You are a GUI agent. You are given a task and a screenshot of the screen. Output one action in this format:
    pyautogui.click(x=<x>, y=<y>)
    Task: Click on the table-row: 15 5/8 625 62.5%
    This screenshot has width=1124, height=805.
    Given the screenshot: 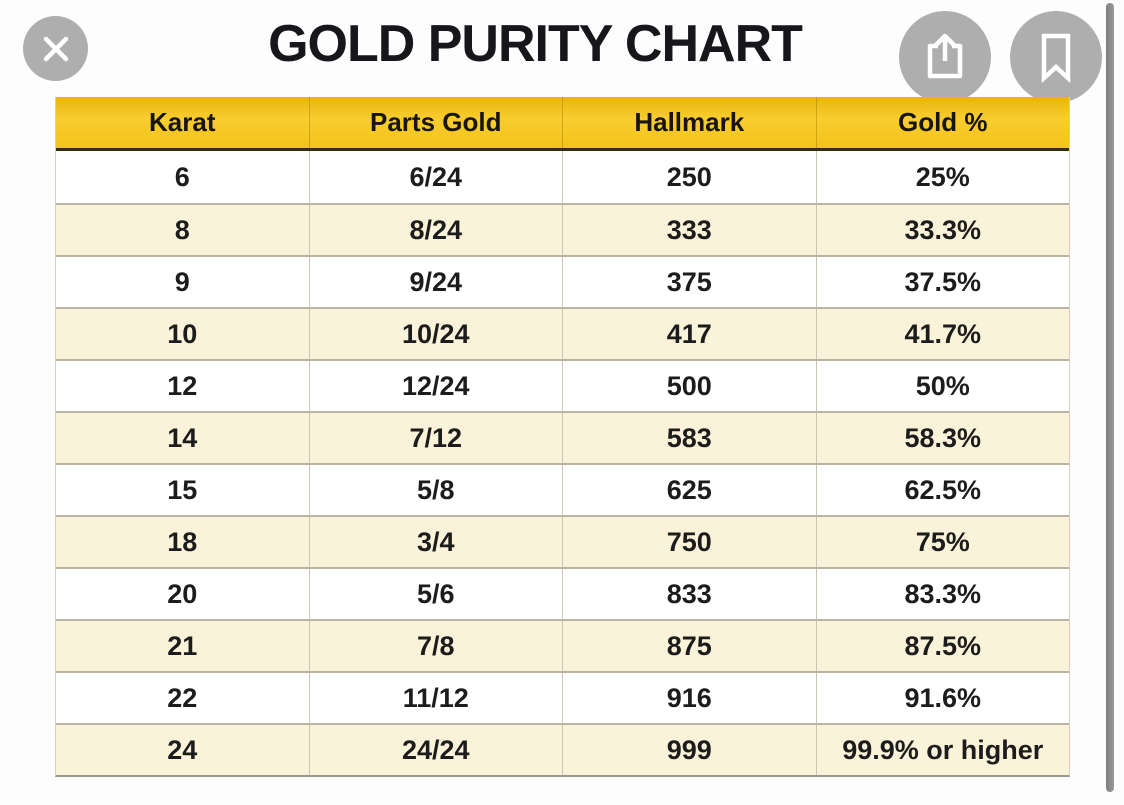 What is the action you would take?
    pyautogui.click(x=562, y=489)
    